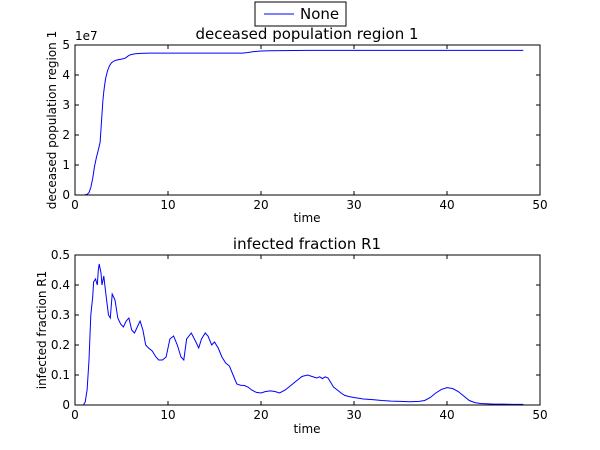 The height and width of the screenshot is (450, 600). I want to click on plot-title-deceased: deceased population region 1, so click(306, 34).